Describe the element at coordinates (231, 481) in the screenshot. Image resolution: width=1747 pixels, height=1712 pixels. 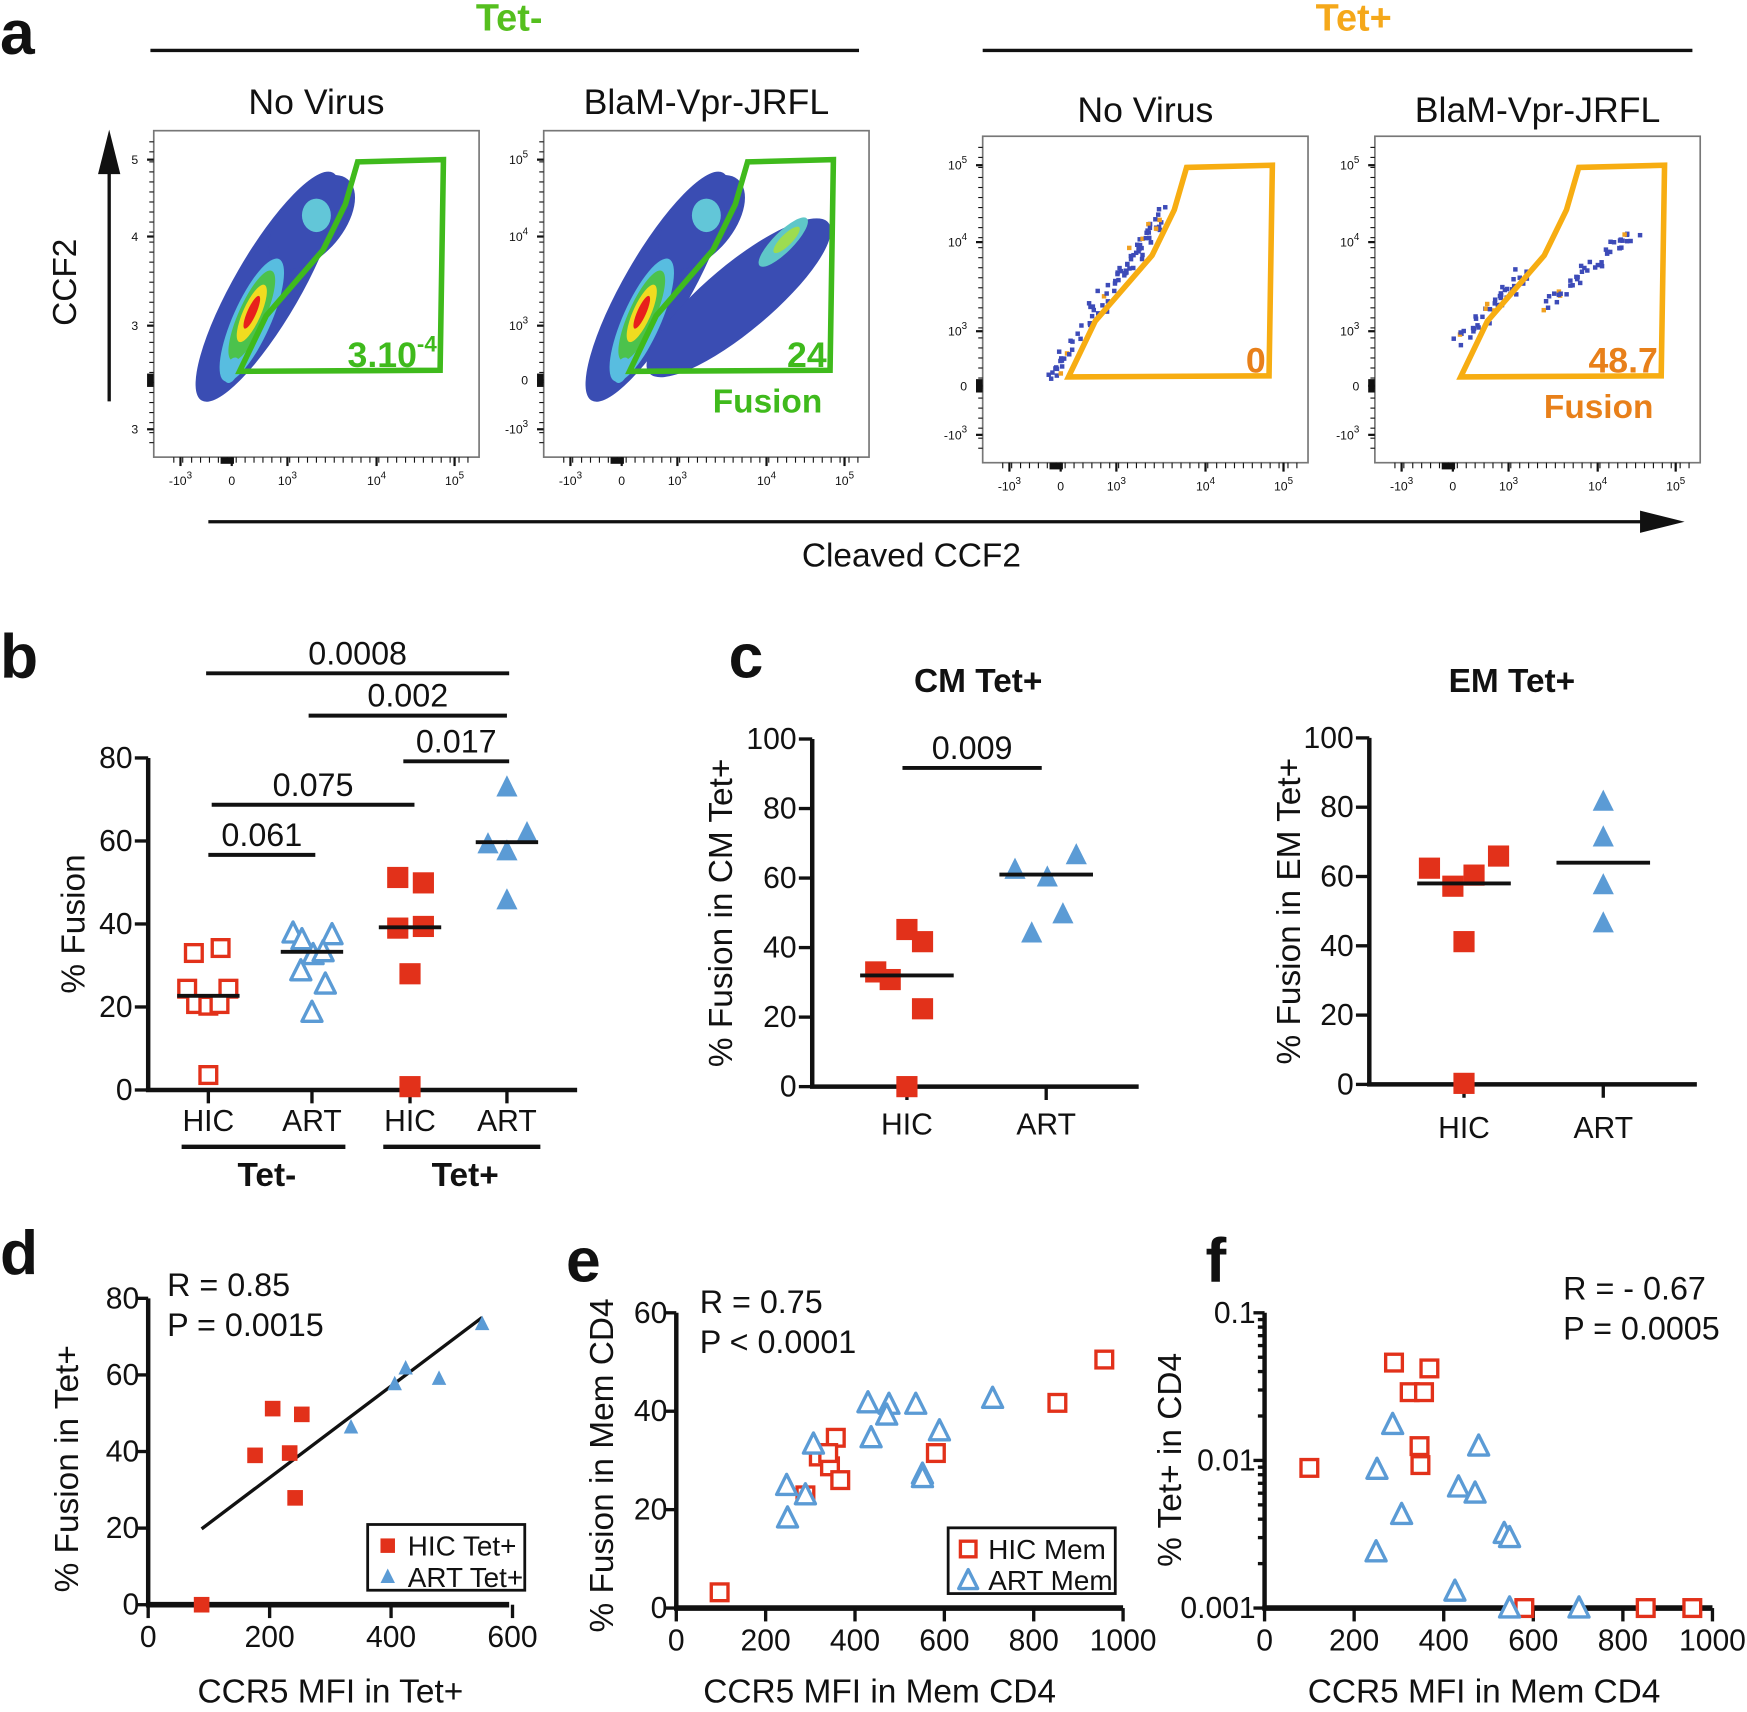
I see `tick-base: 0` at that location.